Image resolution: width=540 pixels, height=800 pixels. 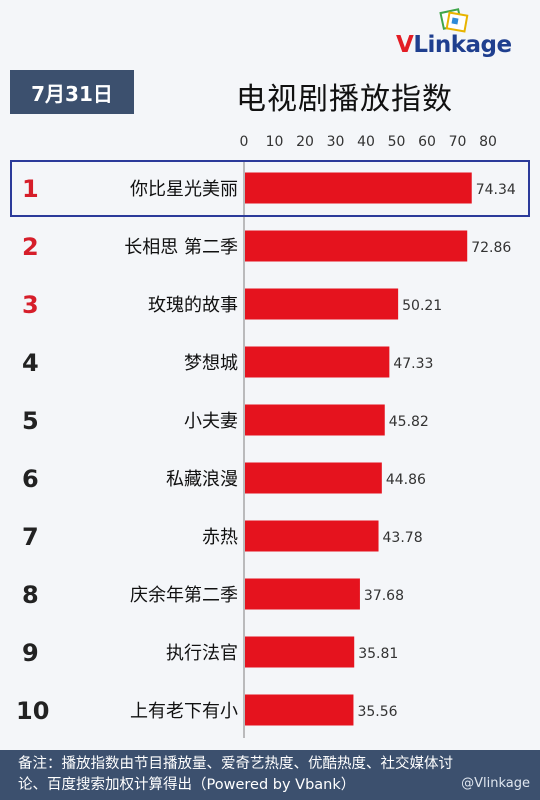 What do you see at coordinates (32, 711) in the screenshot?
I see `rank-number: 10` at bounding box center [32, 711].